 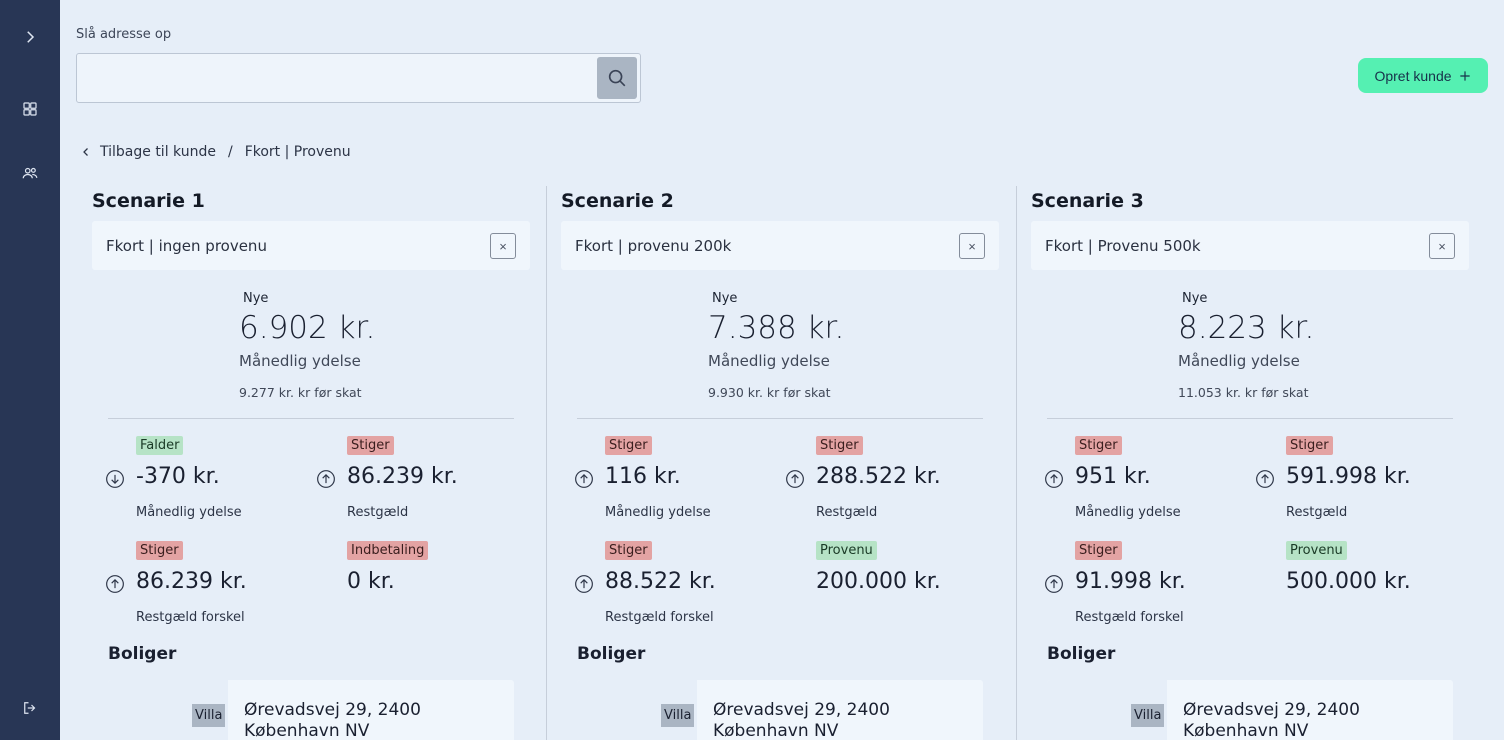 What do you see at coordinates (124, 34) in the screenshot?
I see `search-label: Slå adresse op` at bounding box center [124, 34].